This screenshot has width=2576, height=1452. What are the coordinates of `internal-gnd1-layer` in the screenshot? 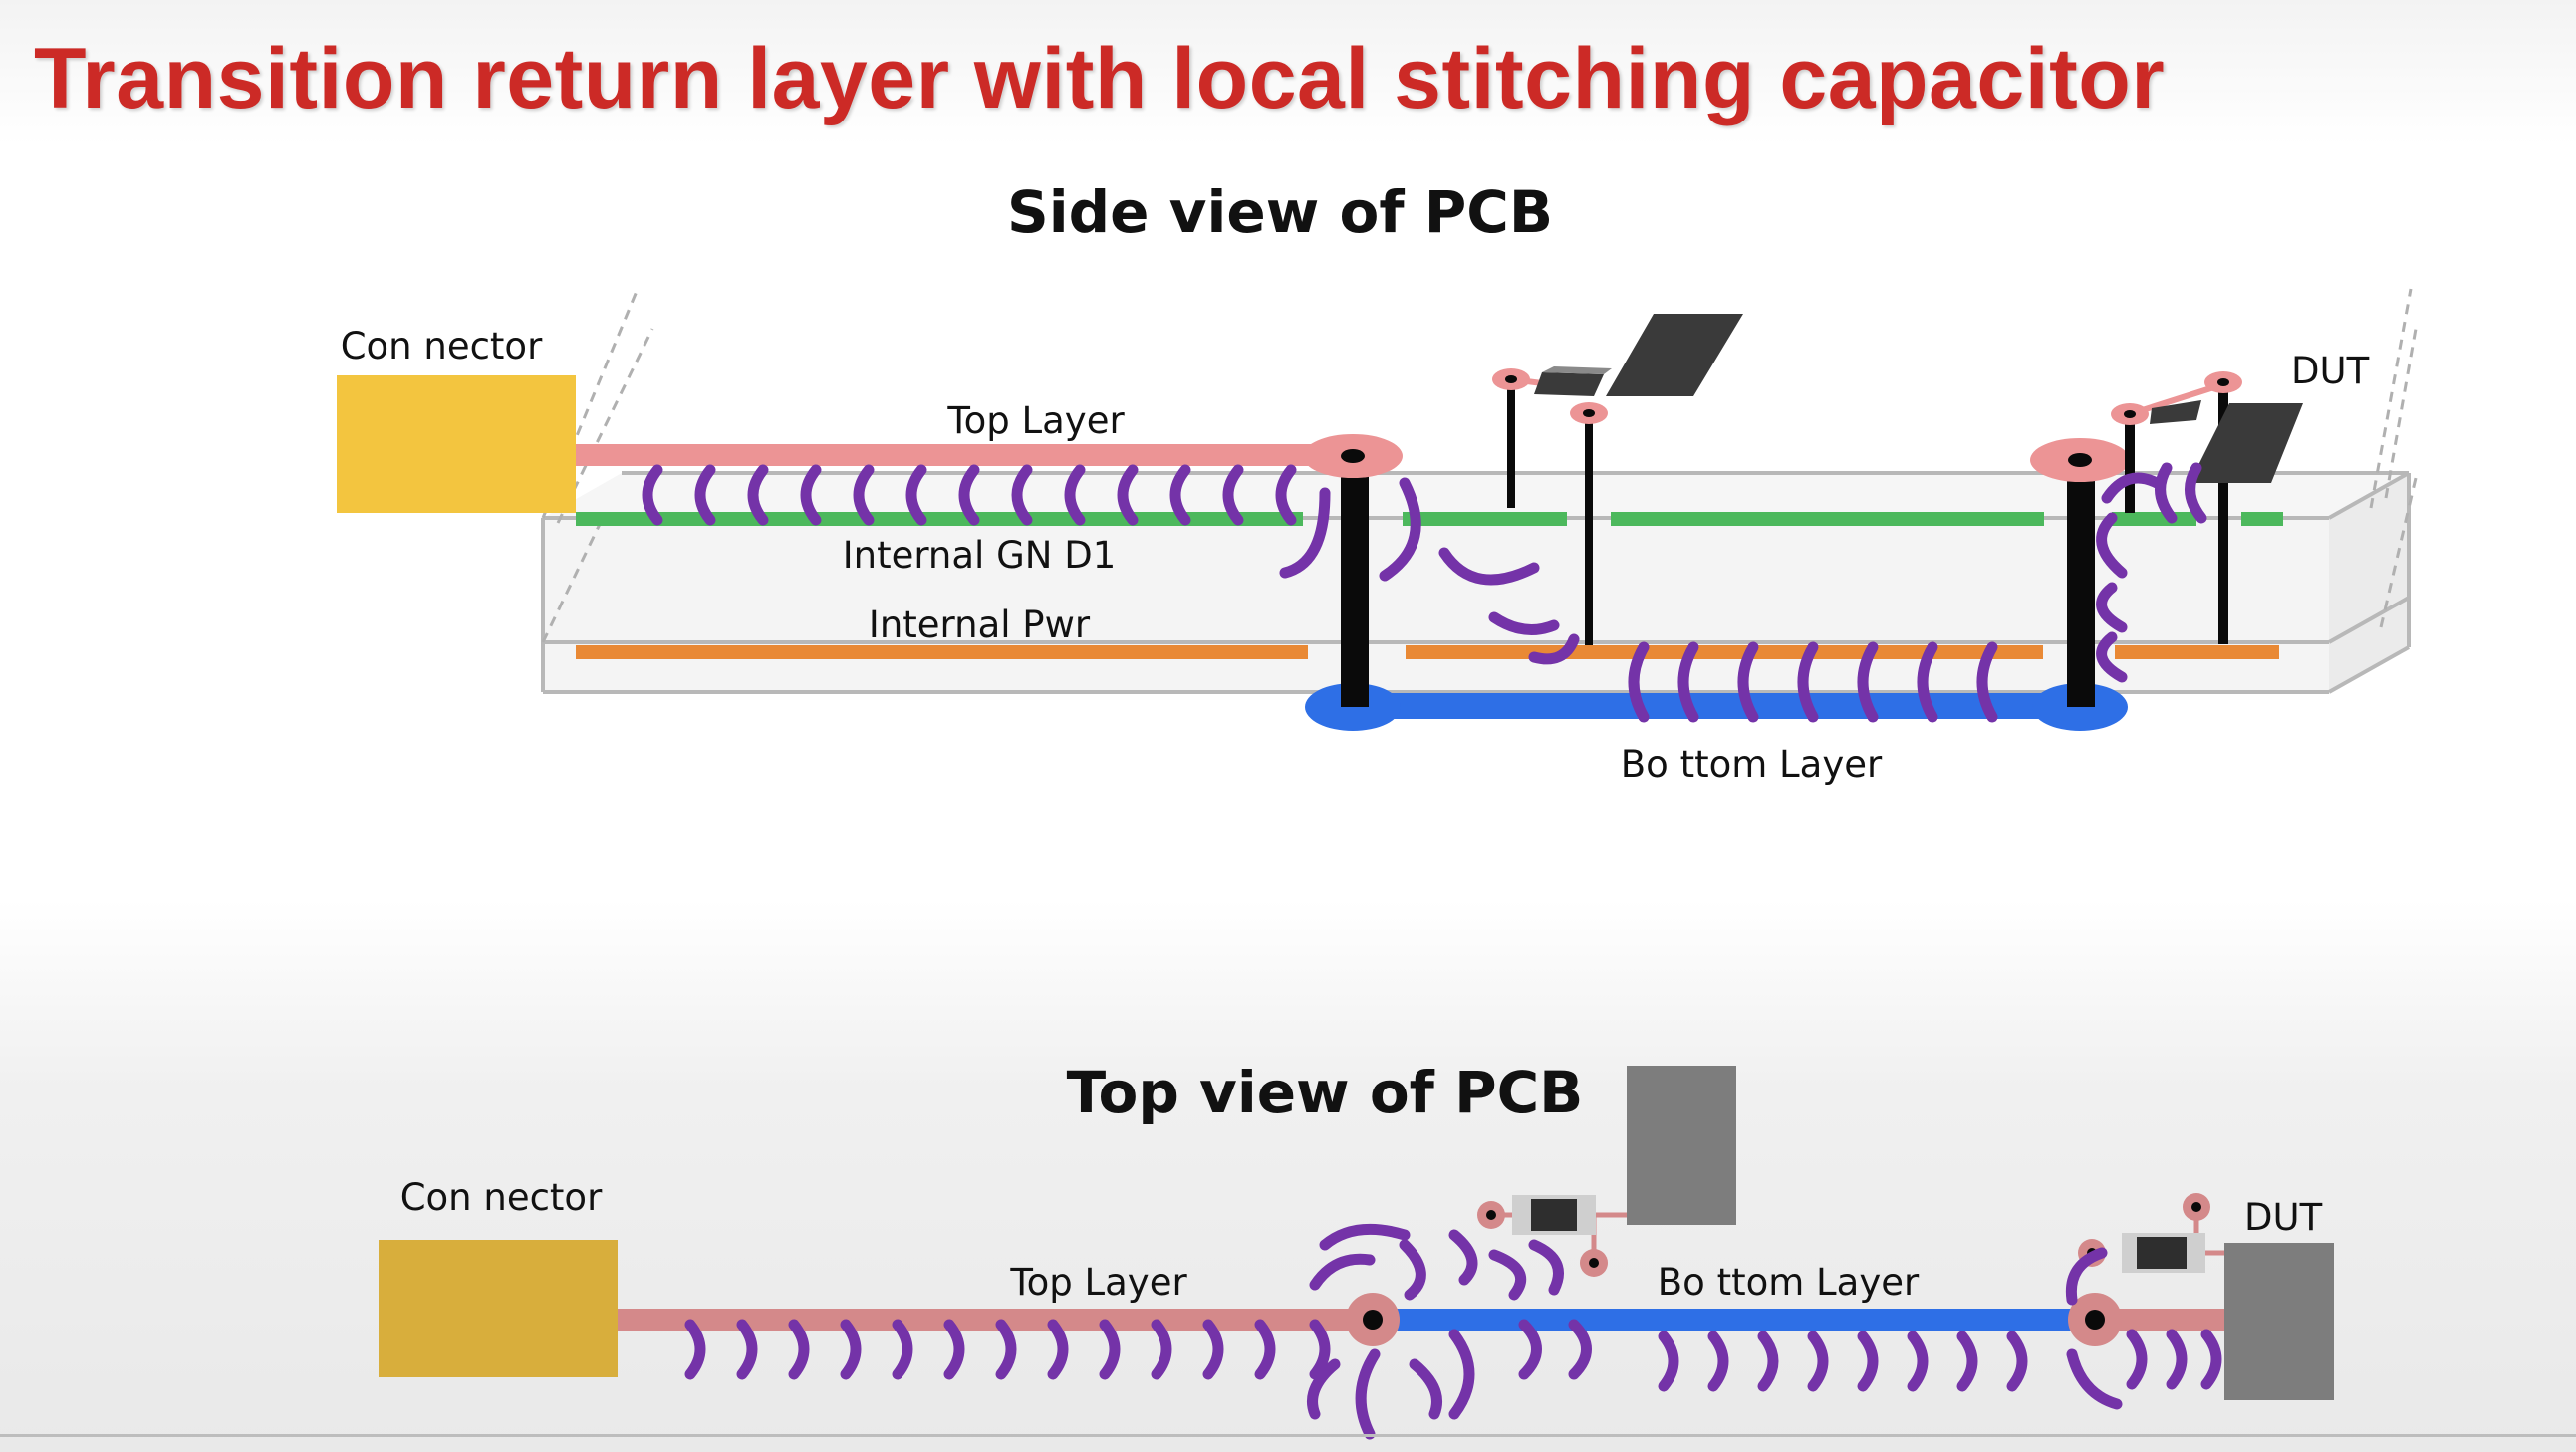 It's located at (1429, 519).